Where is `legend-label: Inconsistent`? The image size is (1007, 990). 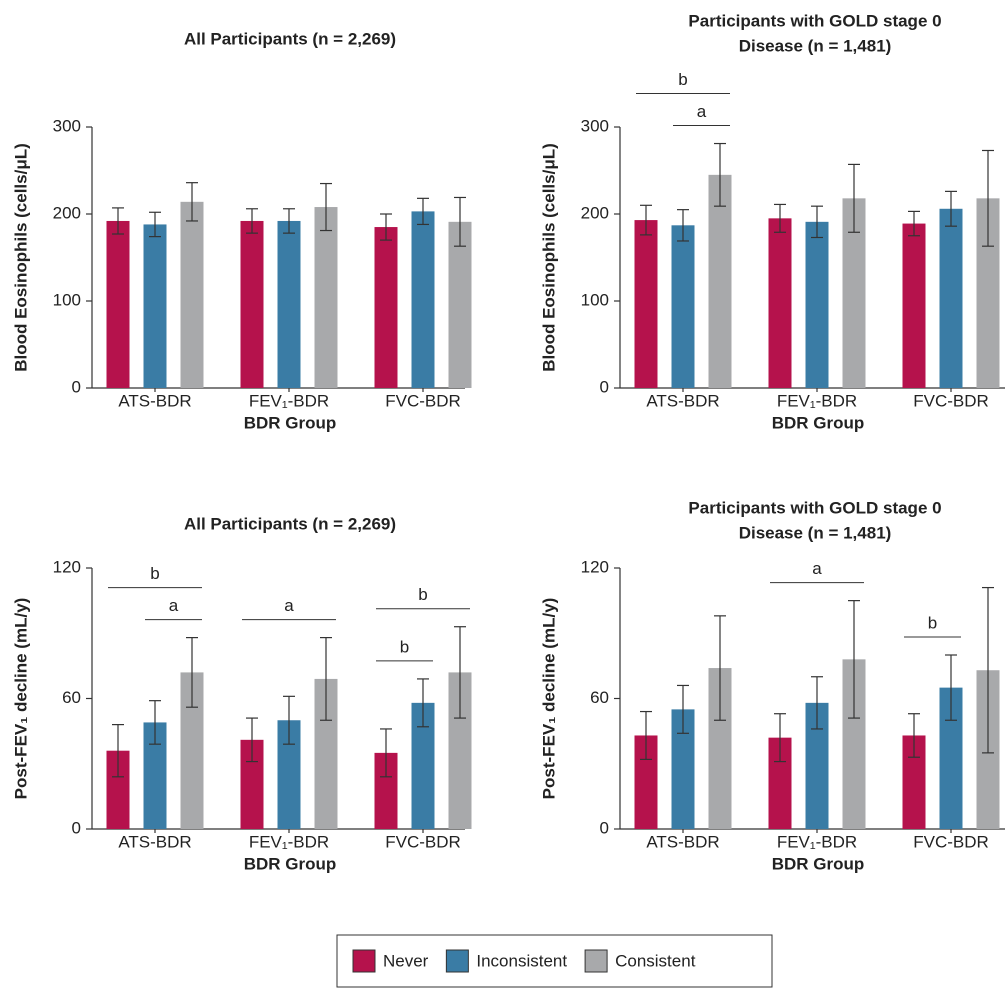
legend-label: Inconsistent is located at coordinates (521, 960).